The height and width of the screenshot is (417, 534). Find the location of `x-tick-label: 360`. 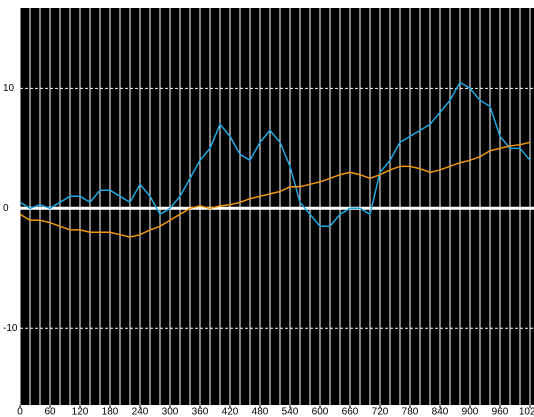

x-tick-label: 360 is located at coordinates (200, 412).